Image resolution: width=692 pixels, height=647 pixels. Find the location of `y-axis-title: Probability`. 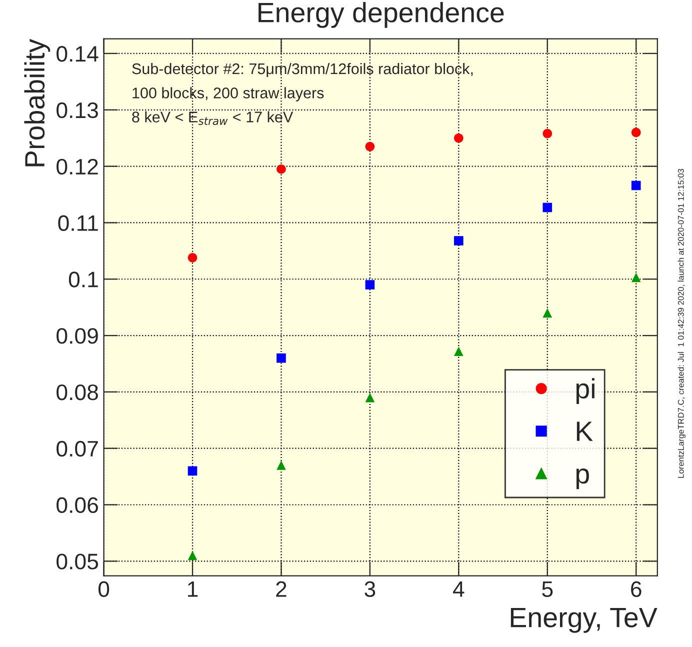

y-axis-title: Probability is located at coordinates (37, 102).